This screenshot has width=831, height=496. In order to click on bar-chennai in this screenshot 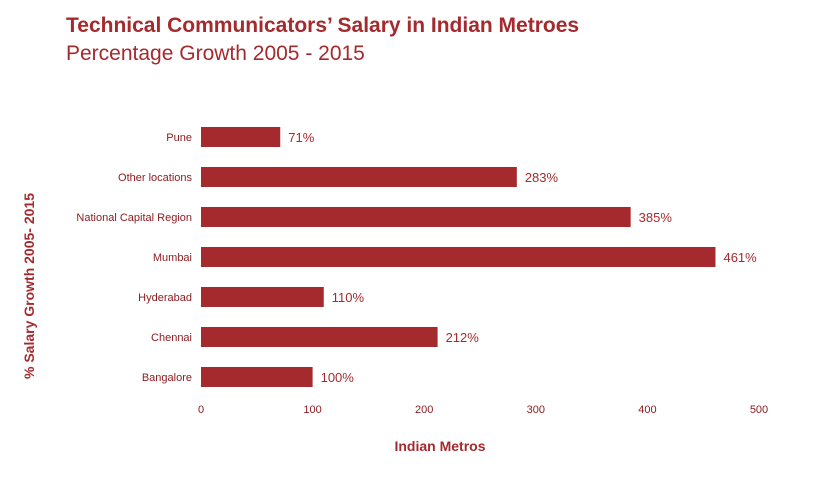, I will do `click(319, 337)`.